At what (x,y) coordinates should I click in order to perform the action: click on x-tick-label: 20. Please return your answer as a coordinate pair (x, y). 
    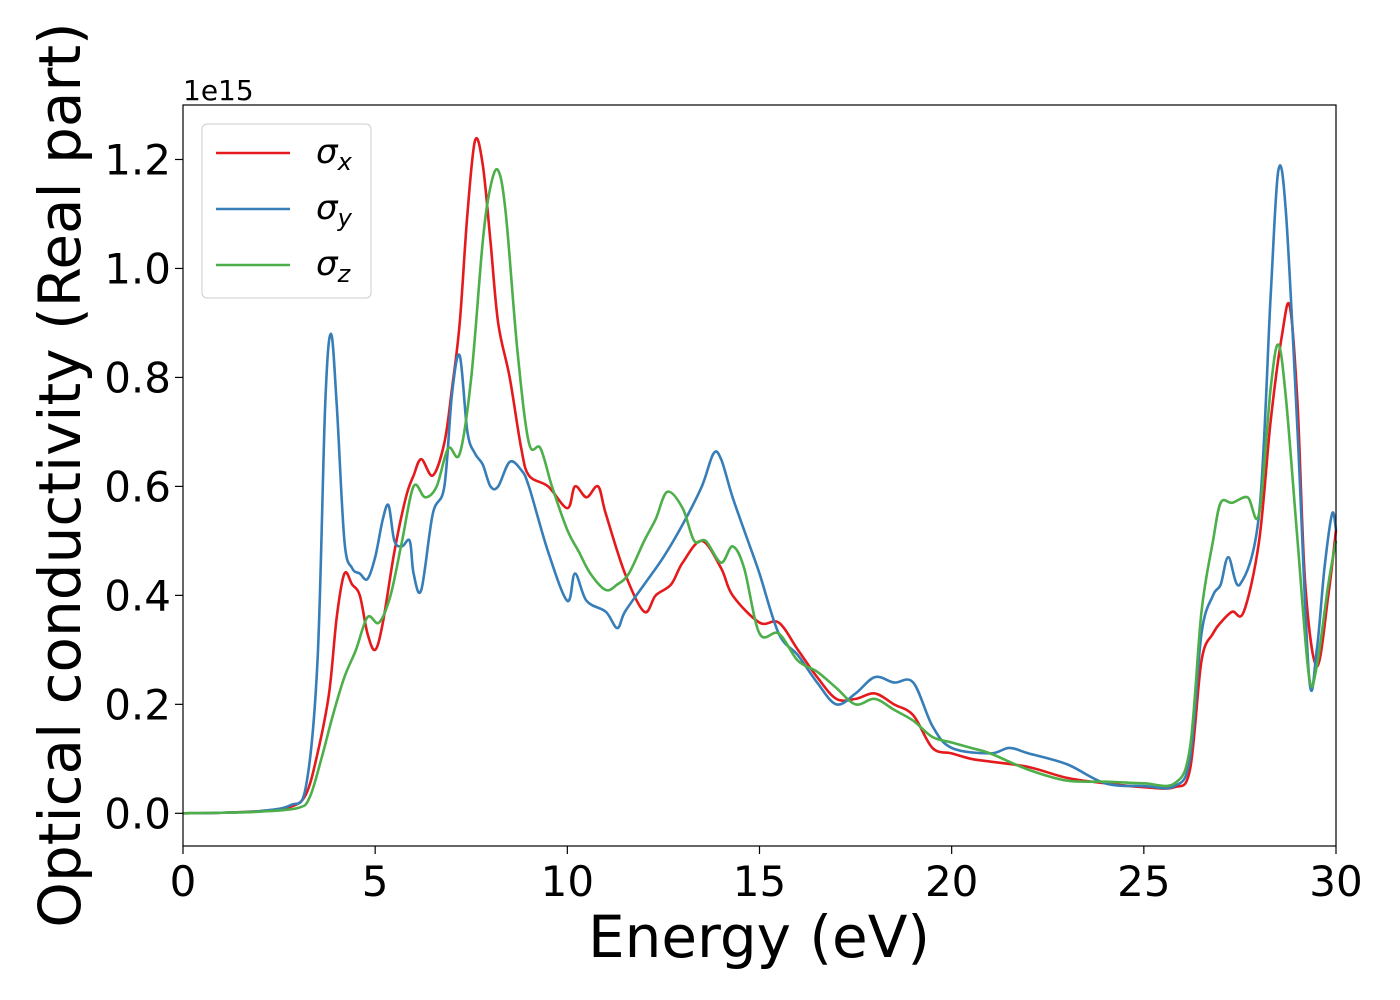
    Looking at the image, I should click on (951, 881).